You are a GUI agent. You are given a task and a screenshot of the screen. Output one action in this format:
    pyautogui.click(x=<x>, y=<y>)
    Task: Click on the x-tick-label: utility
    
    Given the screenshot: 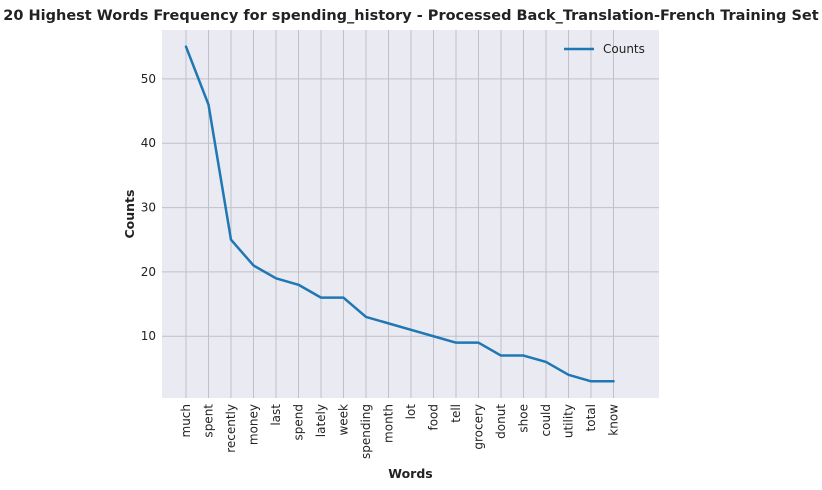 What is the action you would take?
    pyautogui.click(x=569, y=421)
    